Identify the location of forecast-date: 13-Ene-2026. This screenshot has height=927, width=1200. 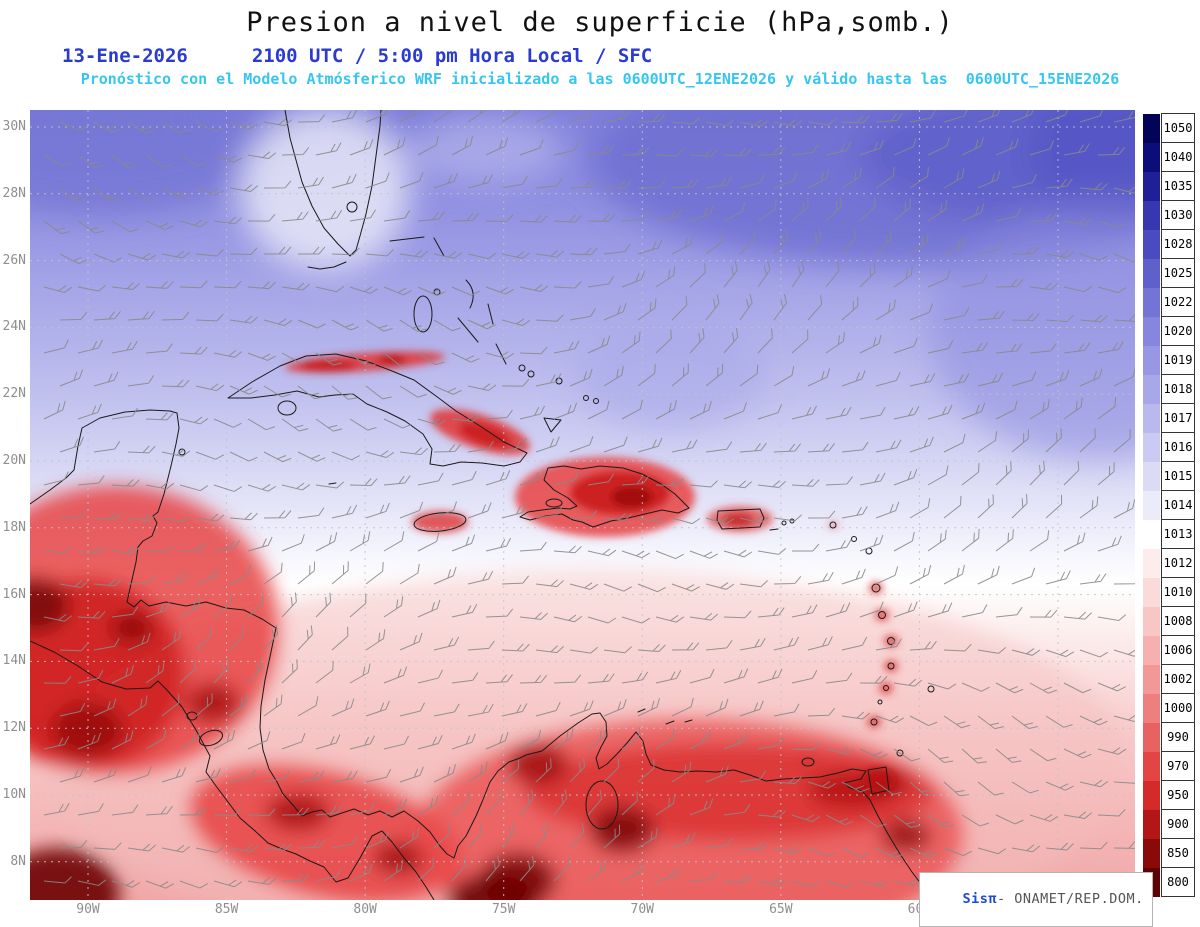
(125, 56).